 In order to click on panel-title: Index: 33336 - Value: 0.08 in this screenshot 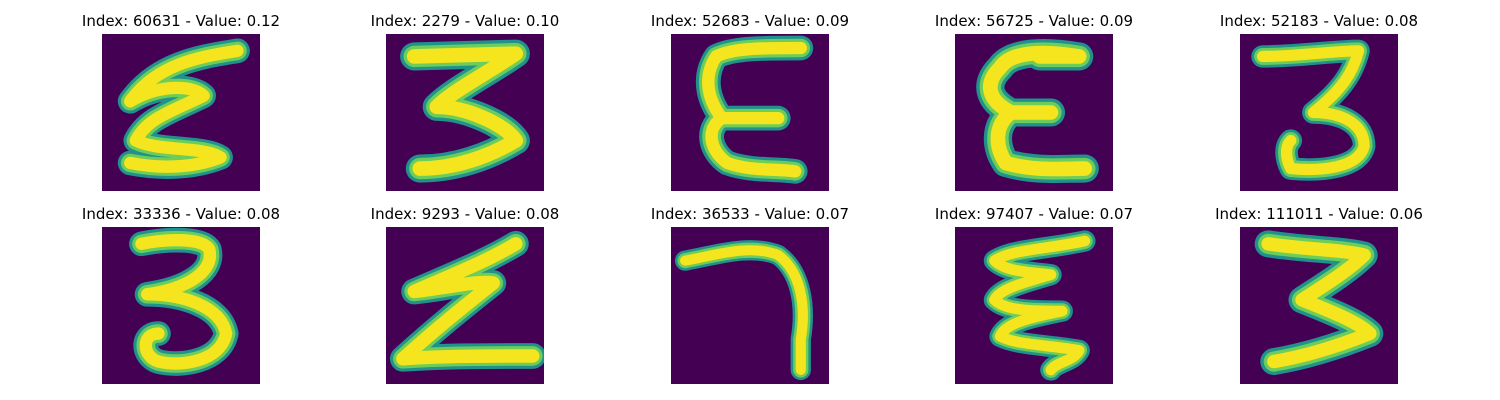, I will do `click(181, 214)`.